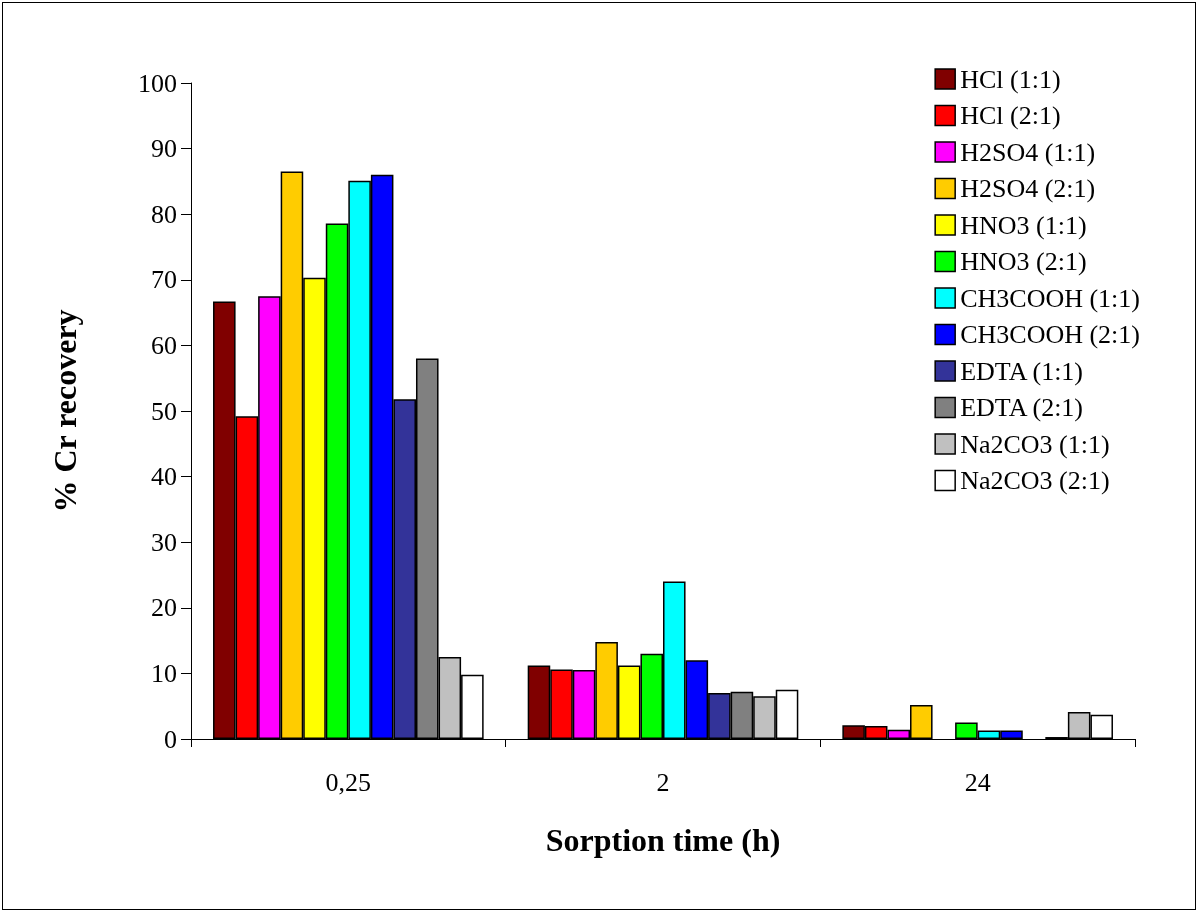 The image size is (1198, 912). Describe the element at coordinates (1028, 188) in the screenshot. I see `legend-label: H2SO4 (2:1)` at that location.